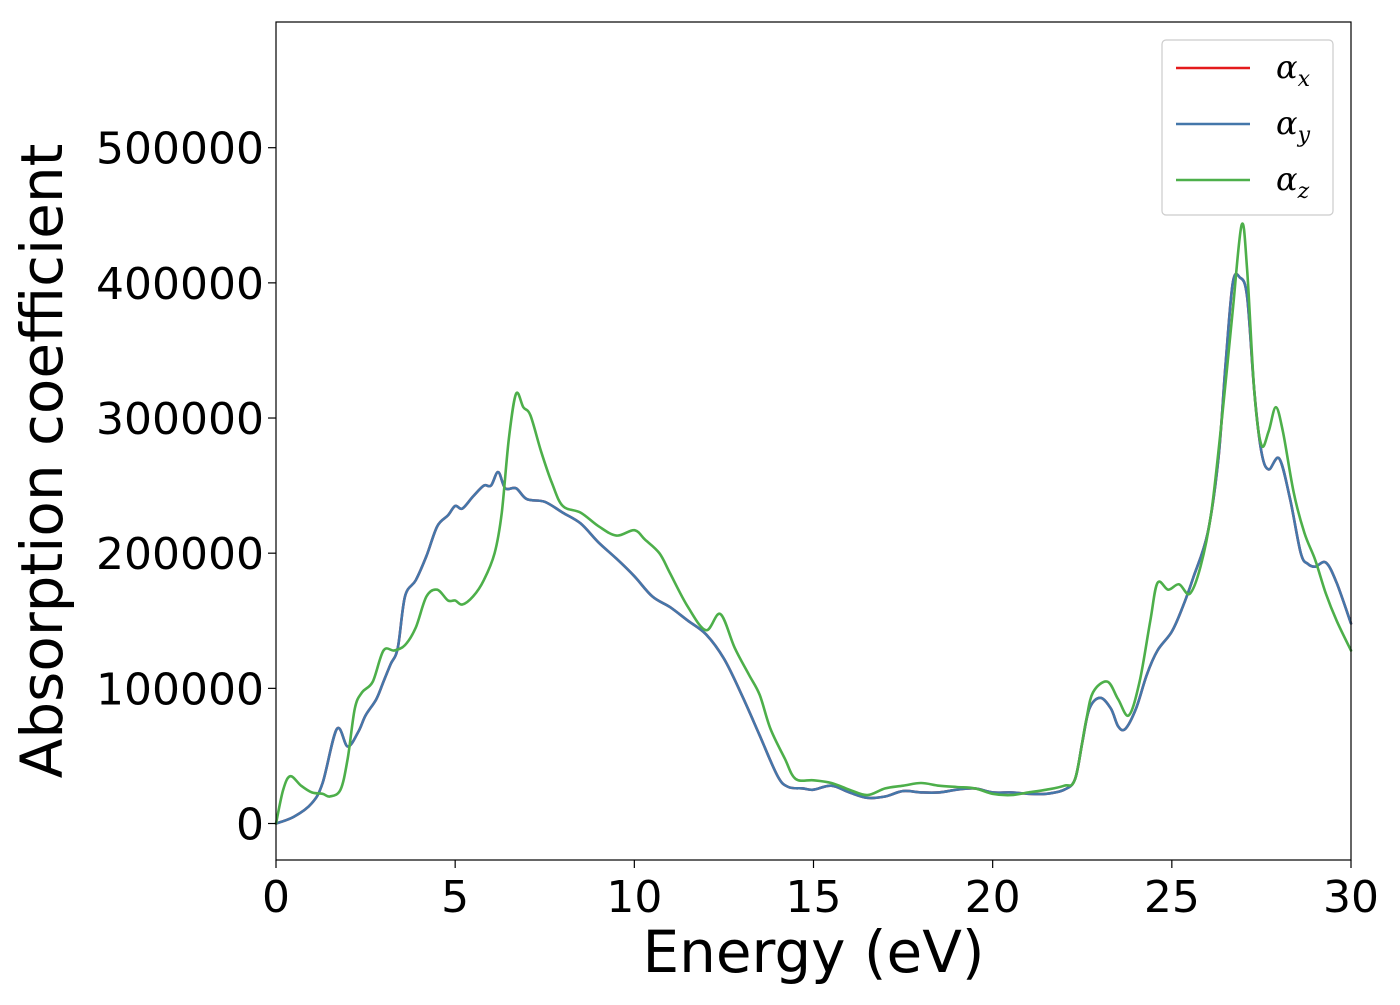  Describe the element at coordinates (814, 897) in the screenshot. I see `x-tick-label: 15` at that location.